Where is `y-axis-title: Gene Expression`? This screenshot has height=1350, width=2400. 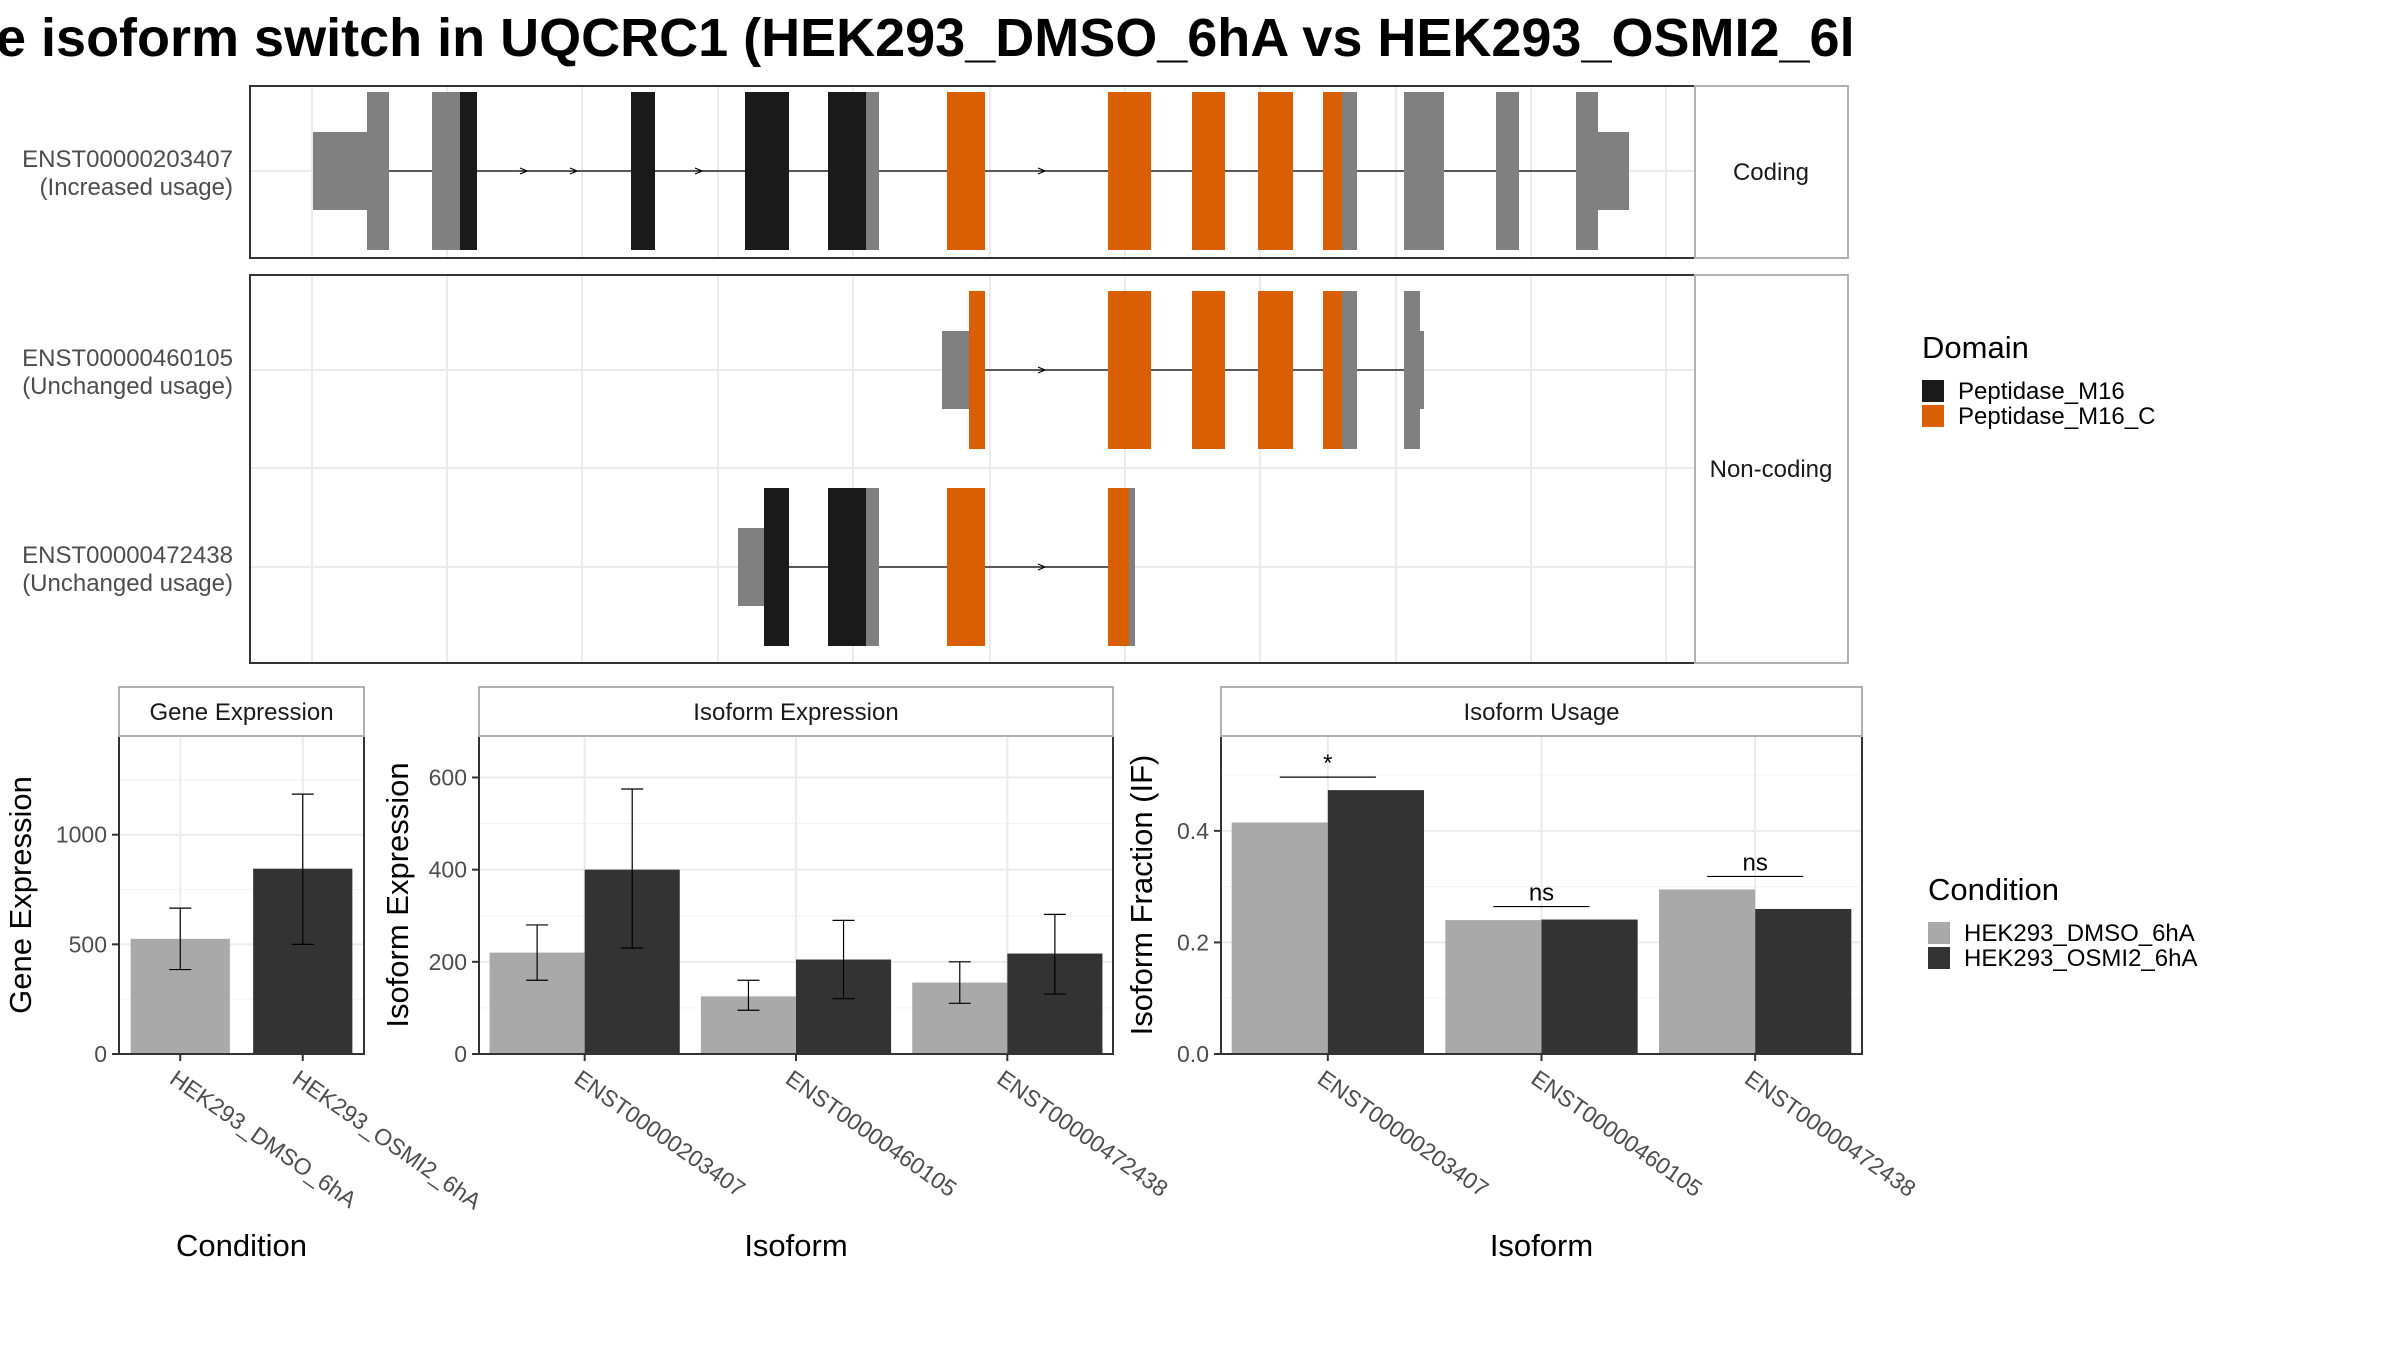
y-axis-title: Gene Expression is located at coordinates (20, 895).